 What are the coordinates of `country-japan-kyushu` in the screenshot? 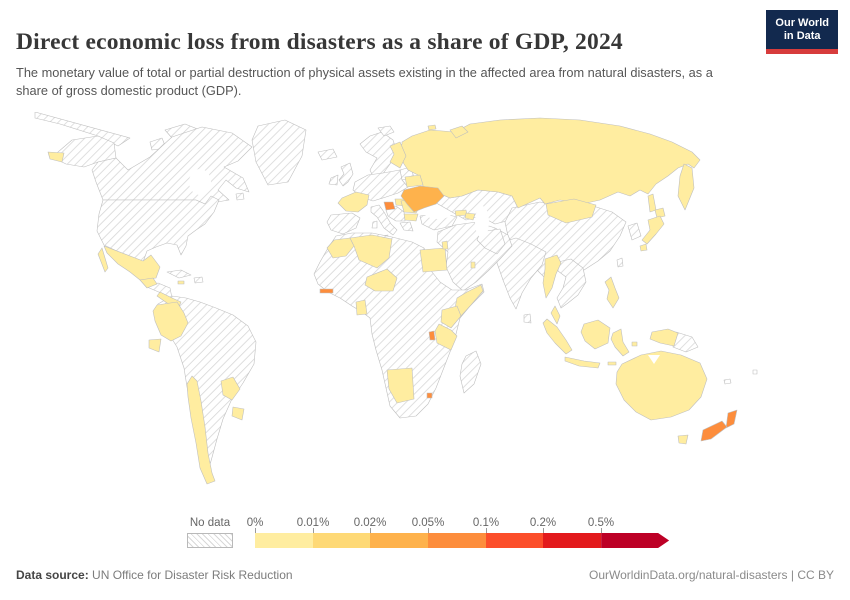 It's located at (643, 247).